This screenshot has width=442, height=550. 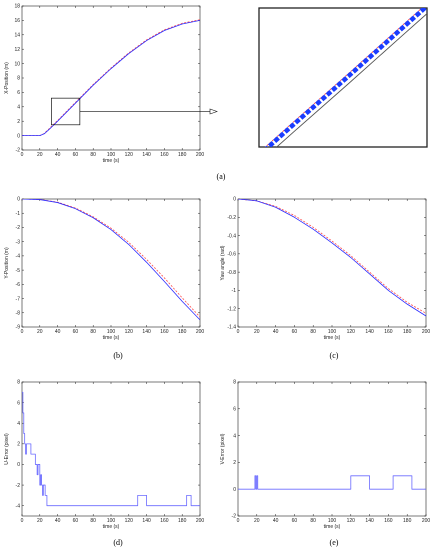 I want to click on y-tick-label-d-2: 0, so click(x=18, y=465).